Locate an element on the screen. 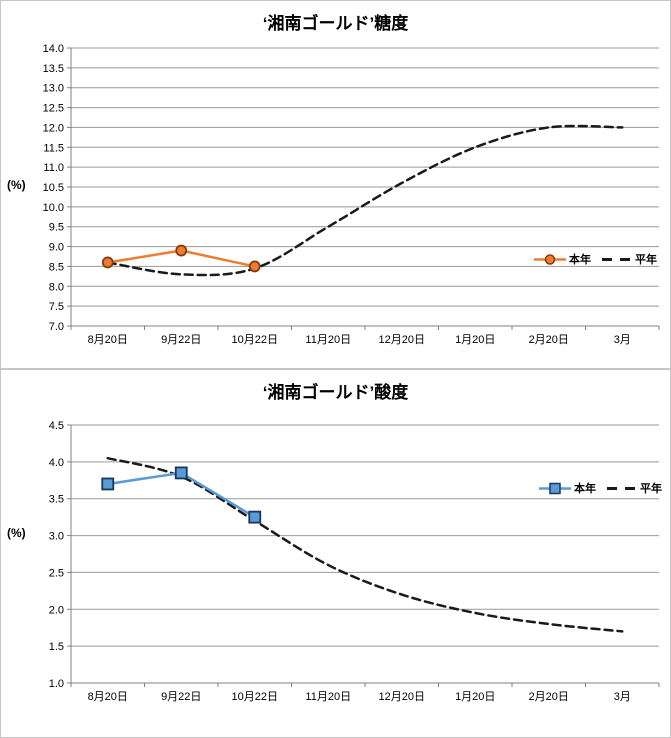 The height and width of the screenshot is (738, 671). series-line-this-year is located at coordinates (181, 495).